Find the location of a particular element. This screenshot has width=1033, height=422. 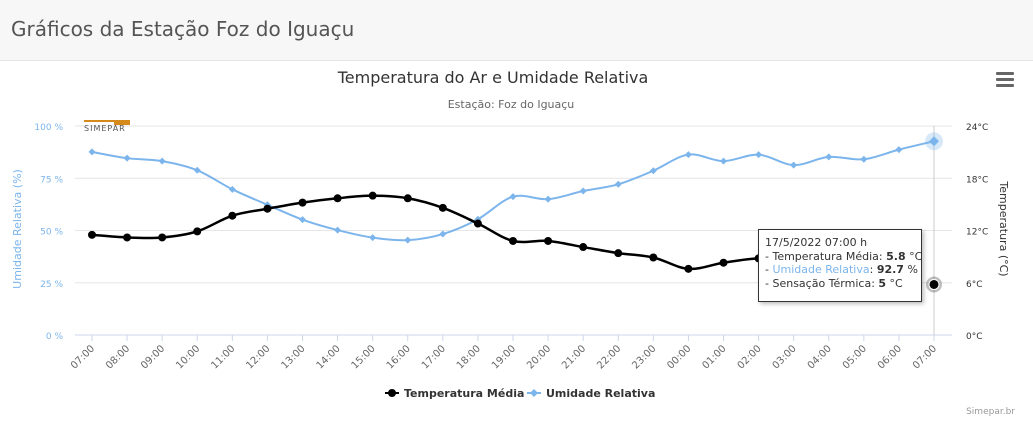

legend-item-temperatura-media: Temperatura Média is located at coordinates (454, 393).